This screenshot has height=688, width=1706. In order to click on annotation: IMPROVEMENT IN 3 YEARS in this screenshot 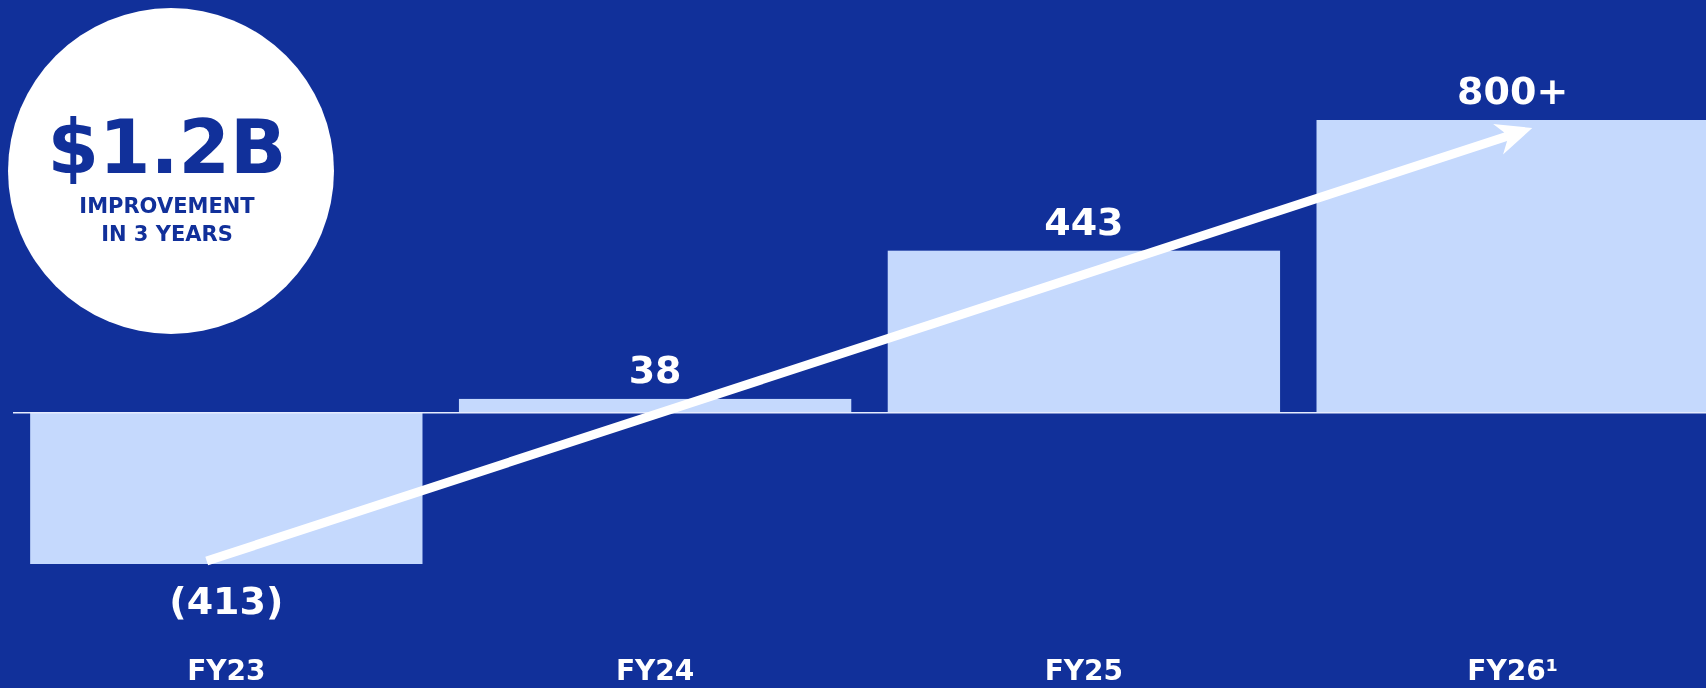, I will do `click(167, 220)`.